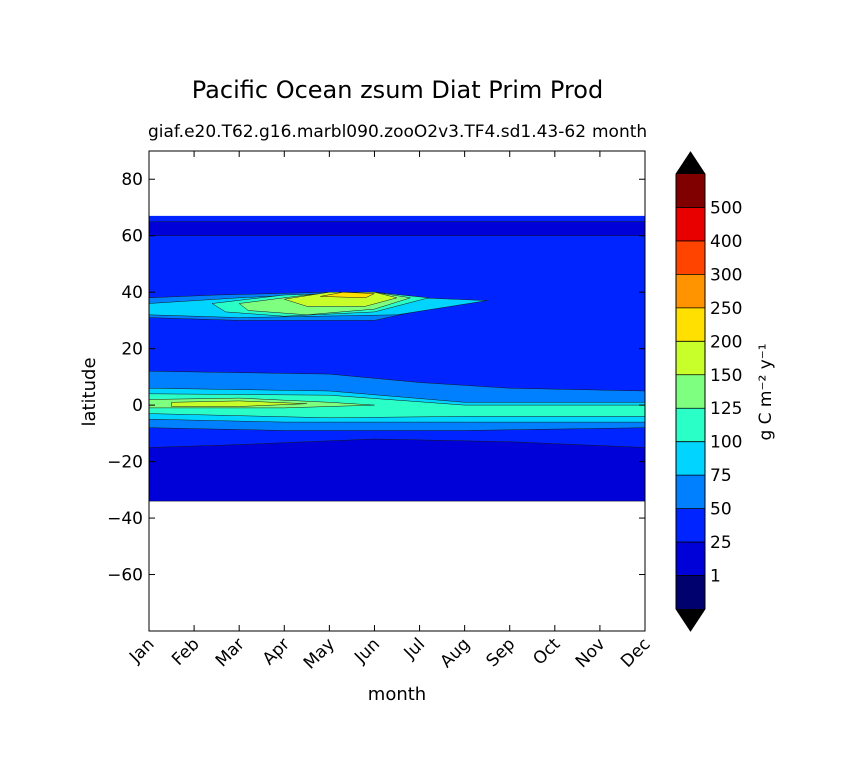 The height and width of the screenshot is (783, 858). What do you see at coordinates (137, 406) in the screenshot?
I see `y-tick-label: 0` at bounding box center [137, 406].